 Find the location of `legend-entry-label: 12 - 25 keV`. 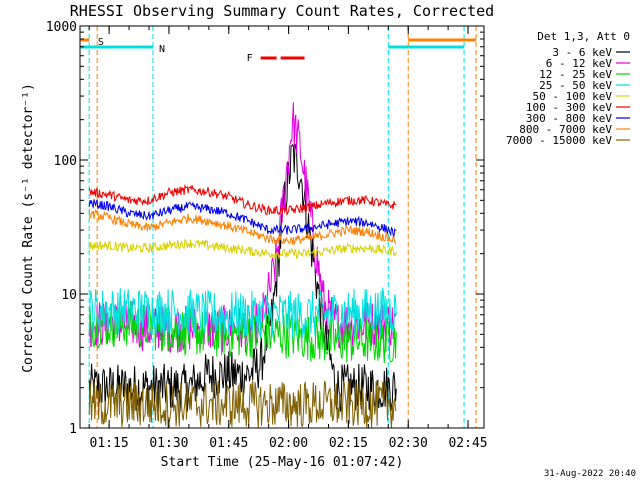

legend-entry-label: 12 - 25 keV is located at coordinates (575, 74).